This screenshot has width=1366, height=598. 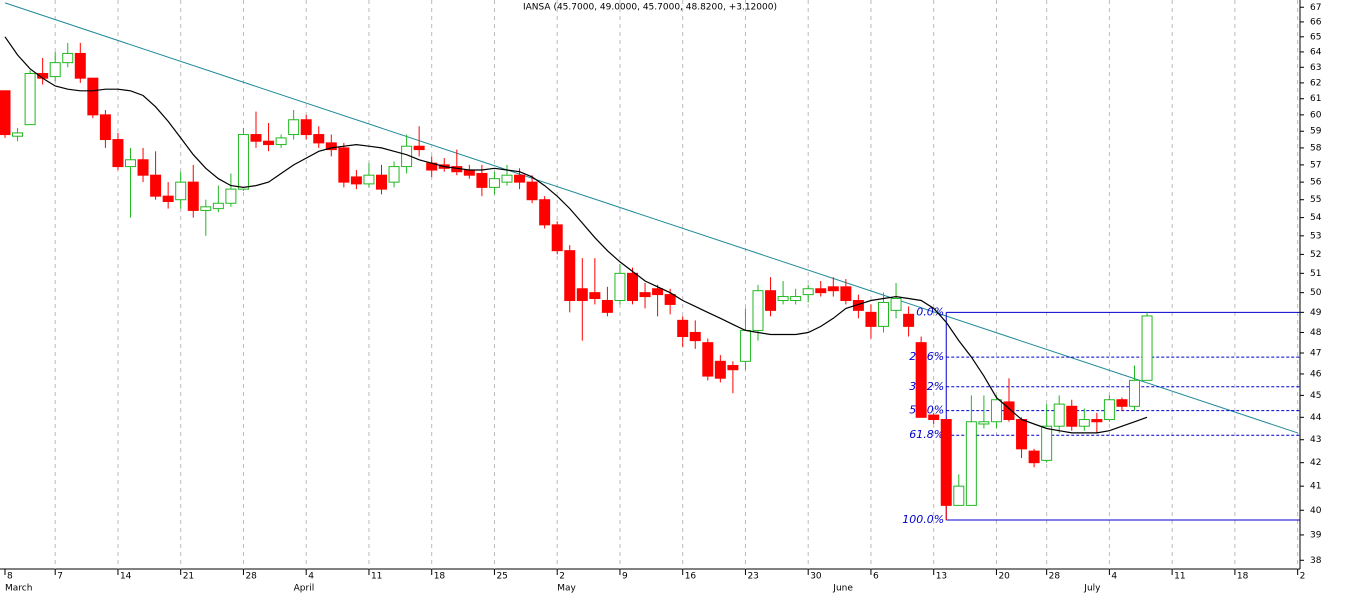 What do you see at coordinates (1092, 589) in the screenshot?
I see `month-label: July` at bounding box center [1092, 589].